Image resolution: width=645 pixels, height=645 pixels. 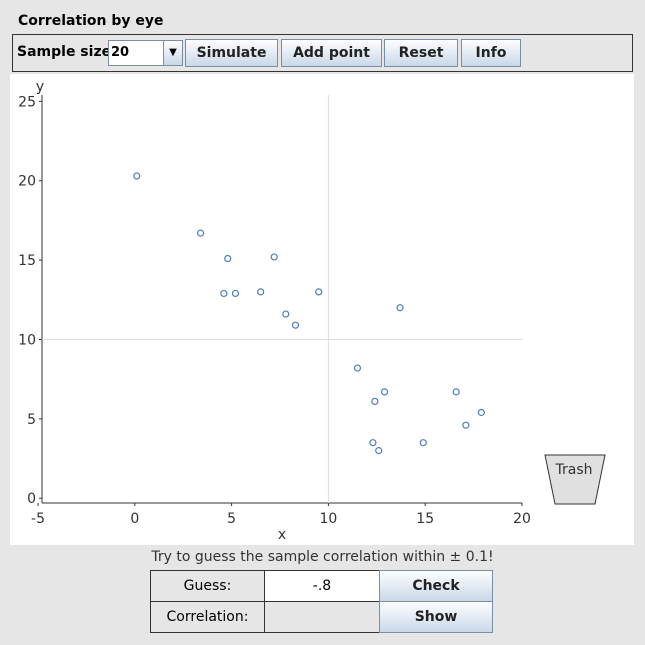 What do you see at coordinates (31, 420) in the screenshot?
I see `y-tick-label: 5` at bounding box center [31, 420].